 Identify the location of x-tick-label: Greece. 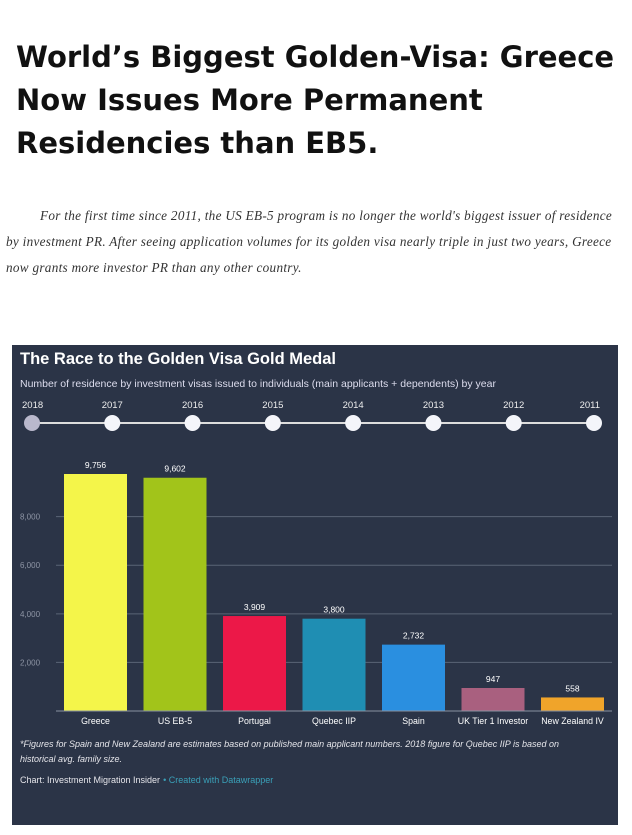
(95, 721).